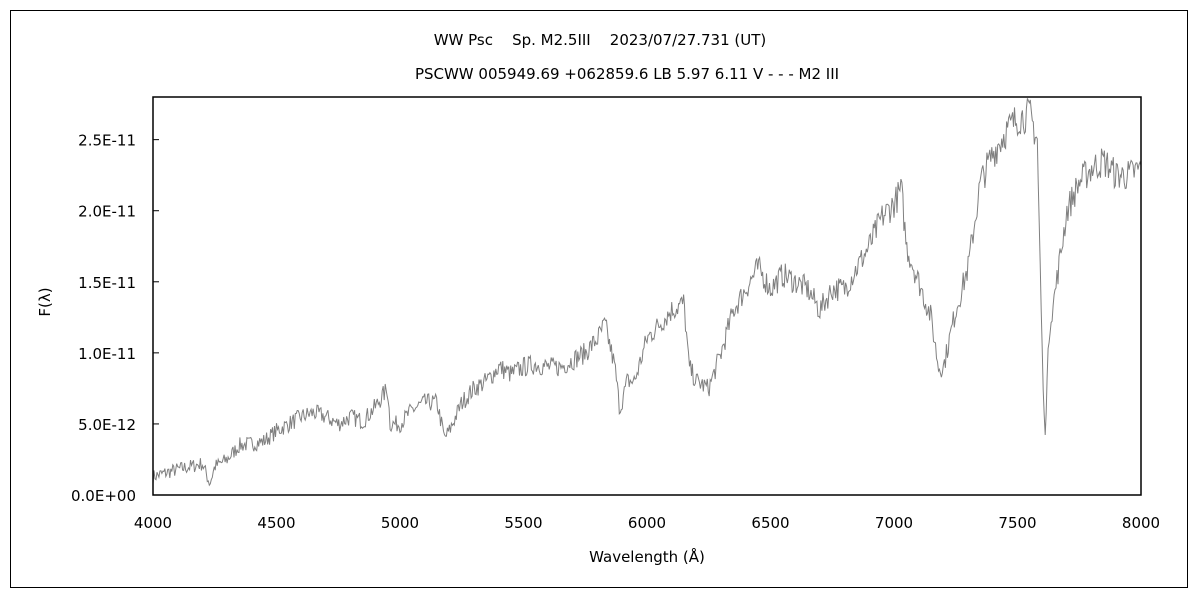 The height and width of the screenshot is (600, 1200). What do you see at coordinates (647, 556) in the screenshot?
I see `x-axis-label: Wavelength (Å)` at bounding box center [647, 556].